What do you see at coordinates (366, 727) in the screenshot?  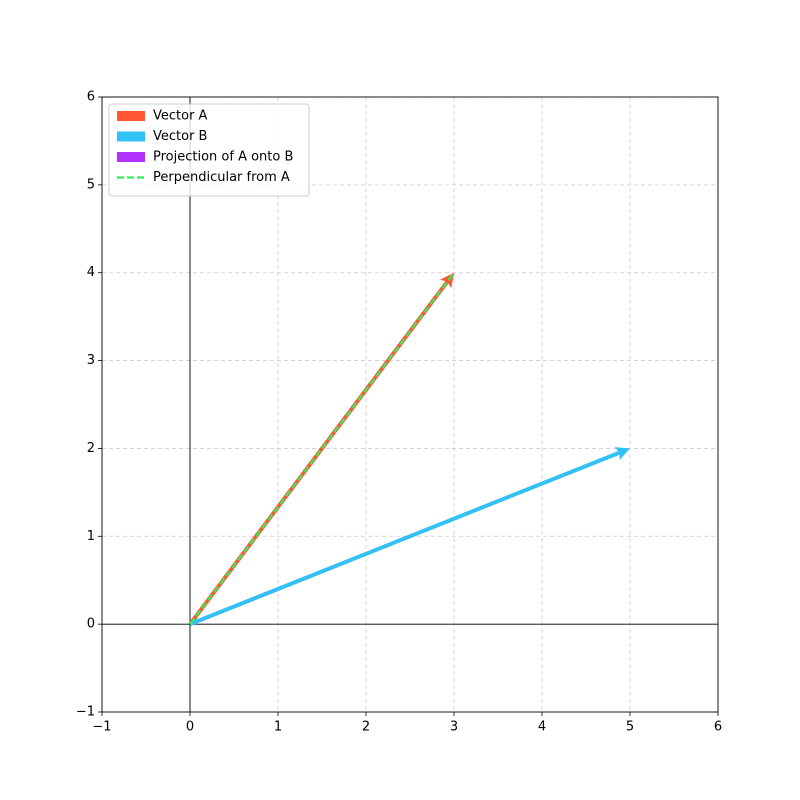 I see `x-tick-label: 2` at bounding box center [366, 727].